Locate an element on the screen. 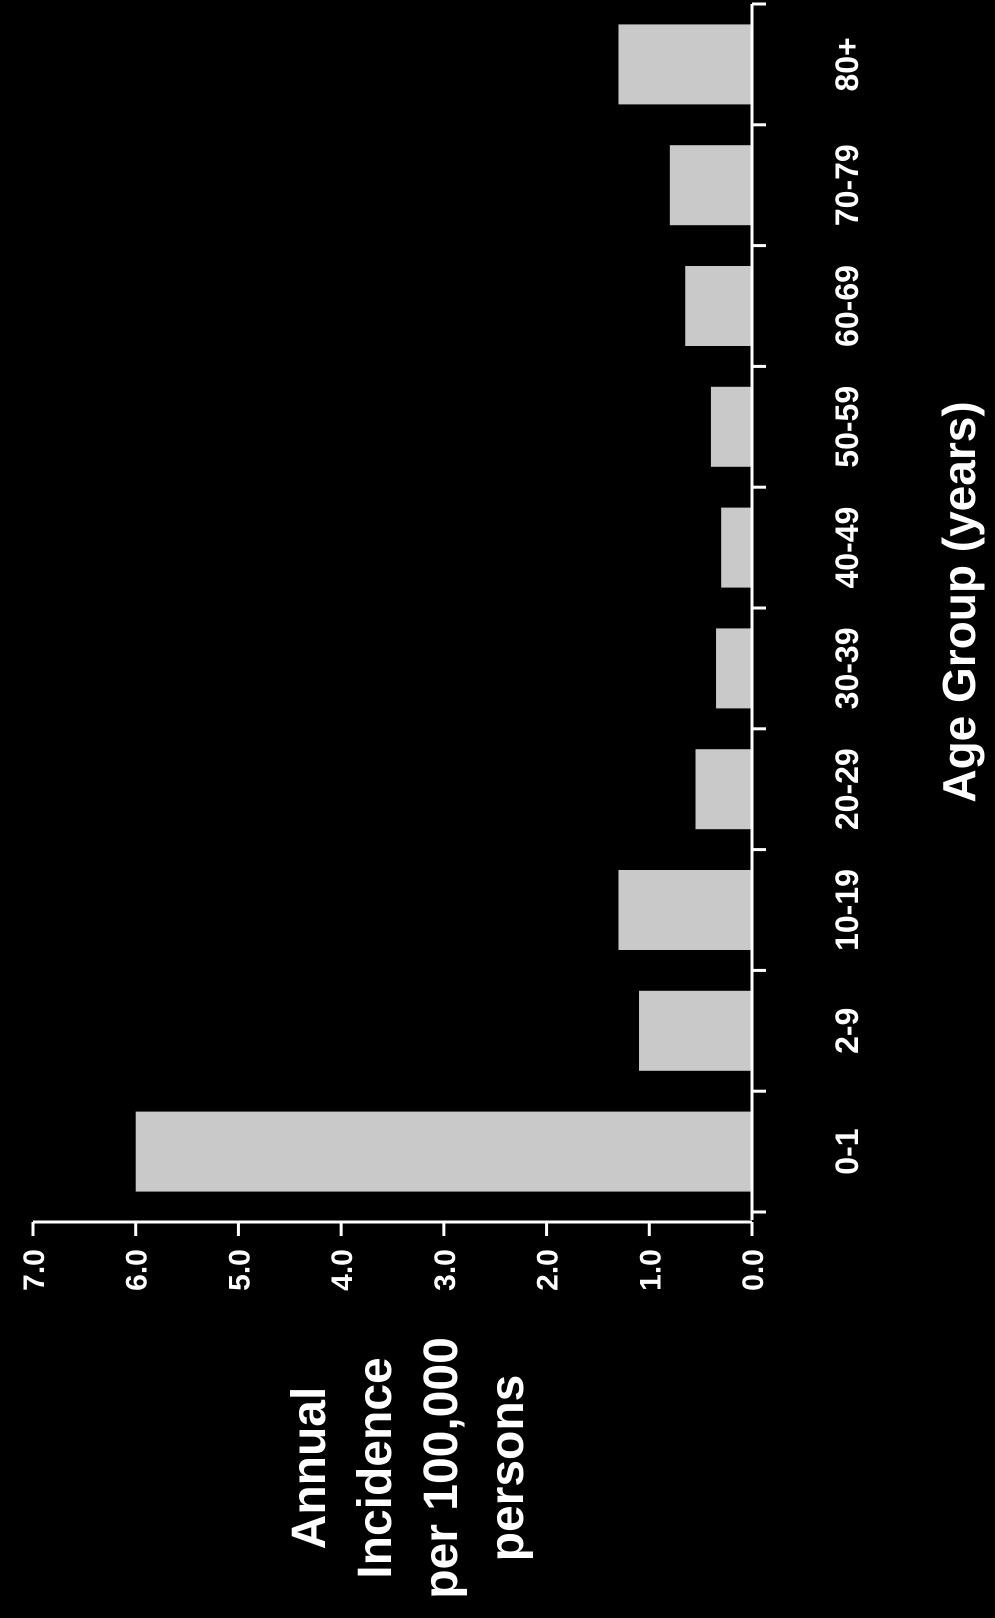  y-axis-title: Annual Incidence per 100,000 persons is located at coordinates (408, 1468).